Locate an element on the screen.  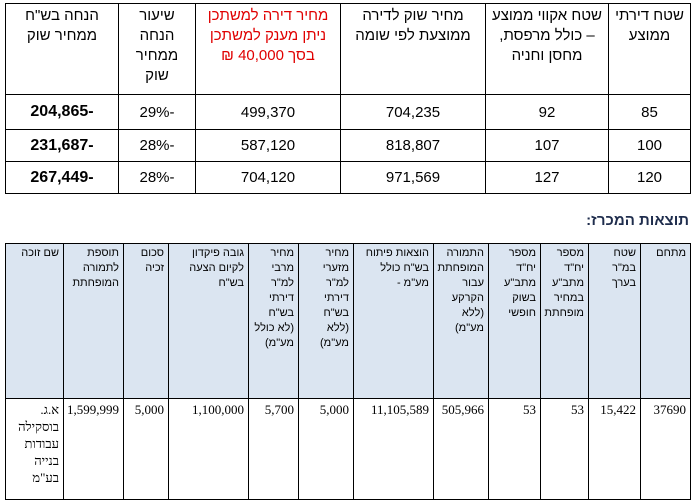
header-cell: שם זוכה is located at coordinates (34, 321).